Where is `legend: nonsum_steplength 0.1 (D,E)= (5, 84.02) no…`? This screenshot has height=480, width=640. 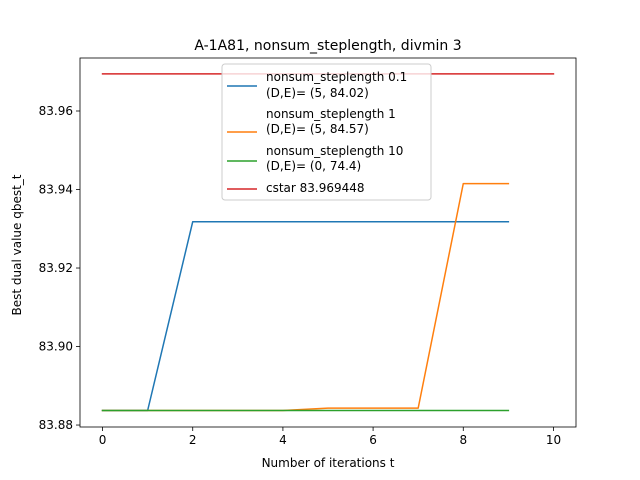
legend: nonsum_steplength 0.1 (D,E)= (5, 84.02) no… is located at coordinates (326, 132).